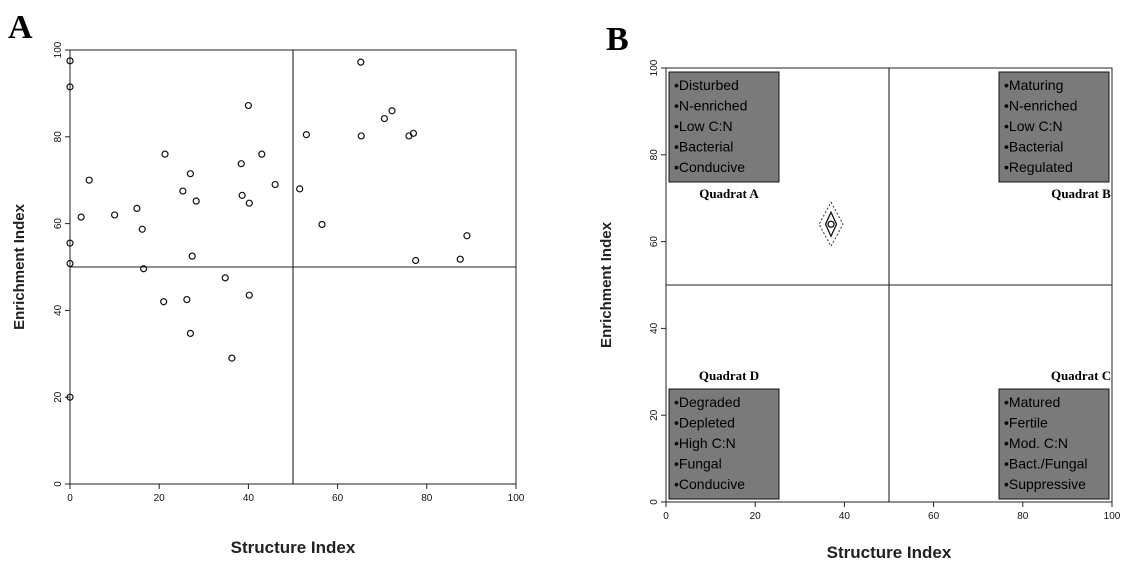 The image size is (1126, 565). Describe the element at coordinates (654, 502) in the screenshot. I see `y-tick-label: 0` at that location.